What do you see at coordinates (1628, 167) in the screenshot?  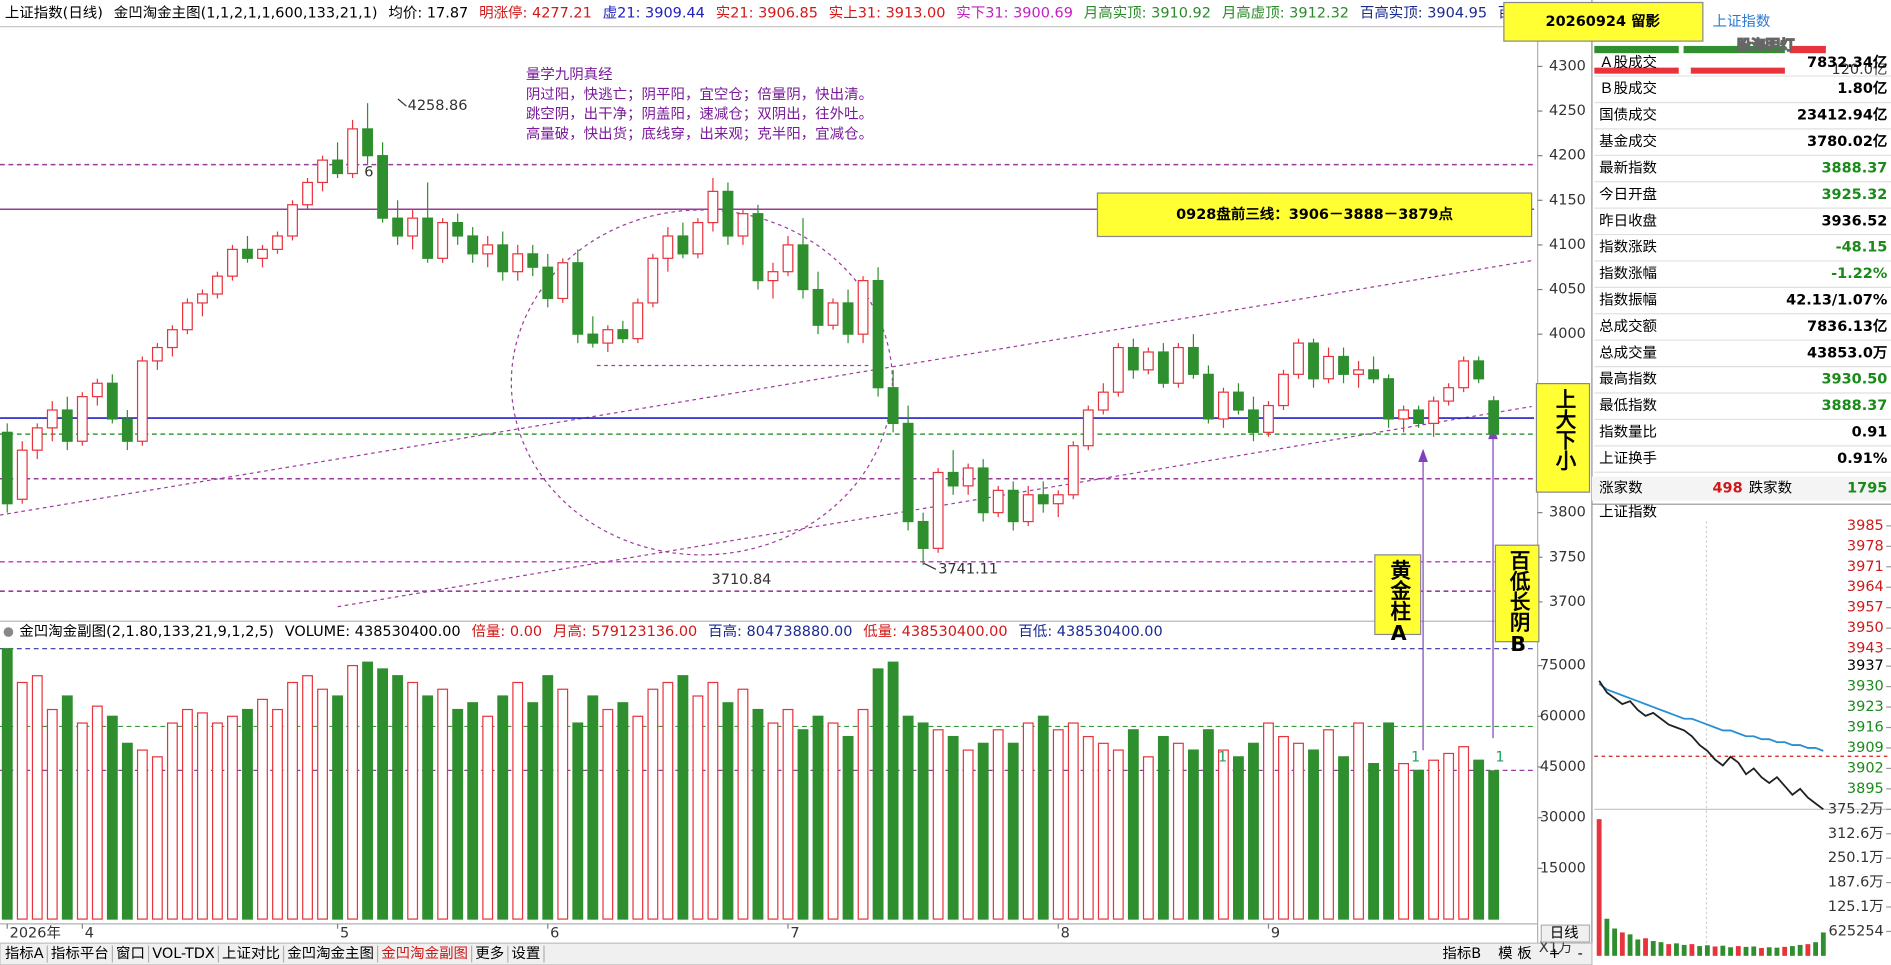 I see `stat-label: 最新指数` at bounding box center [1628, 167].